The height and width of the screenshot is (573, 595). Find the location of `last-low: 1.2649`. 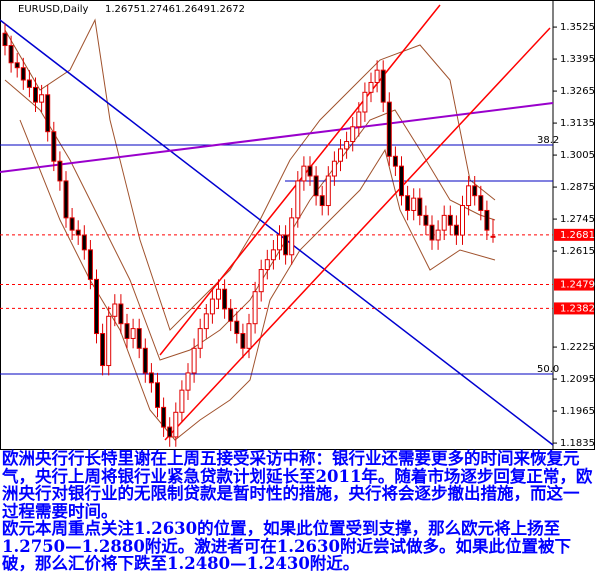

last-low: 1.2649 is located at coordinates (192, 9).